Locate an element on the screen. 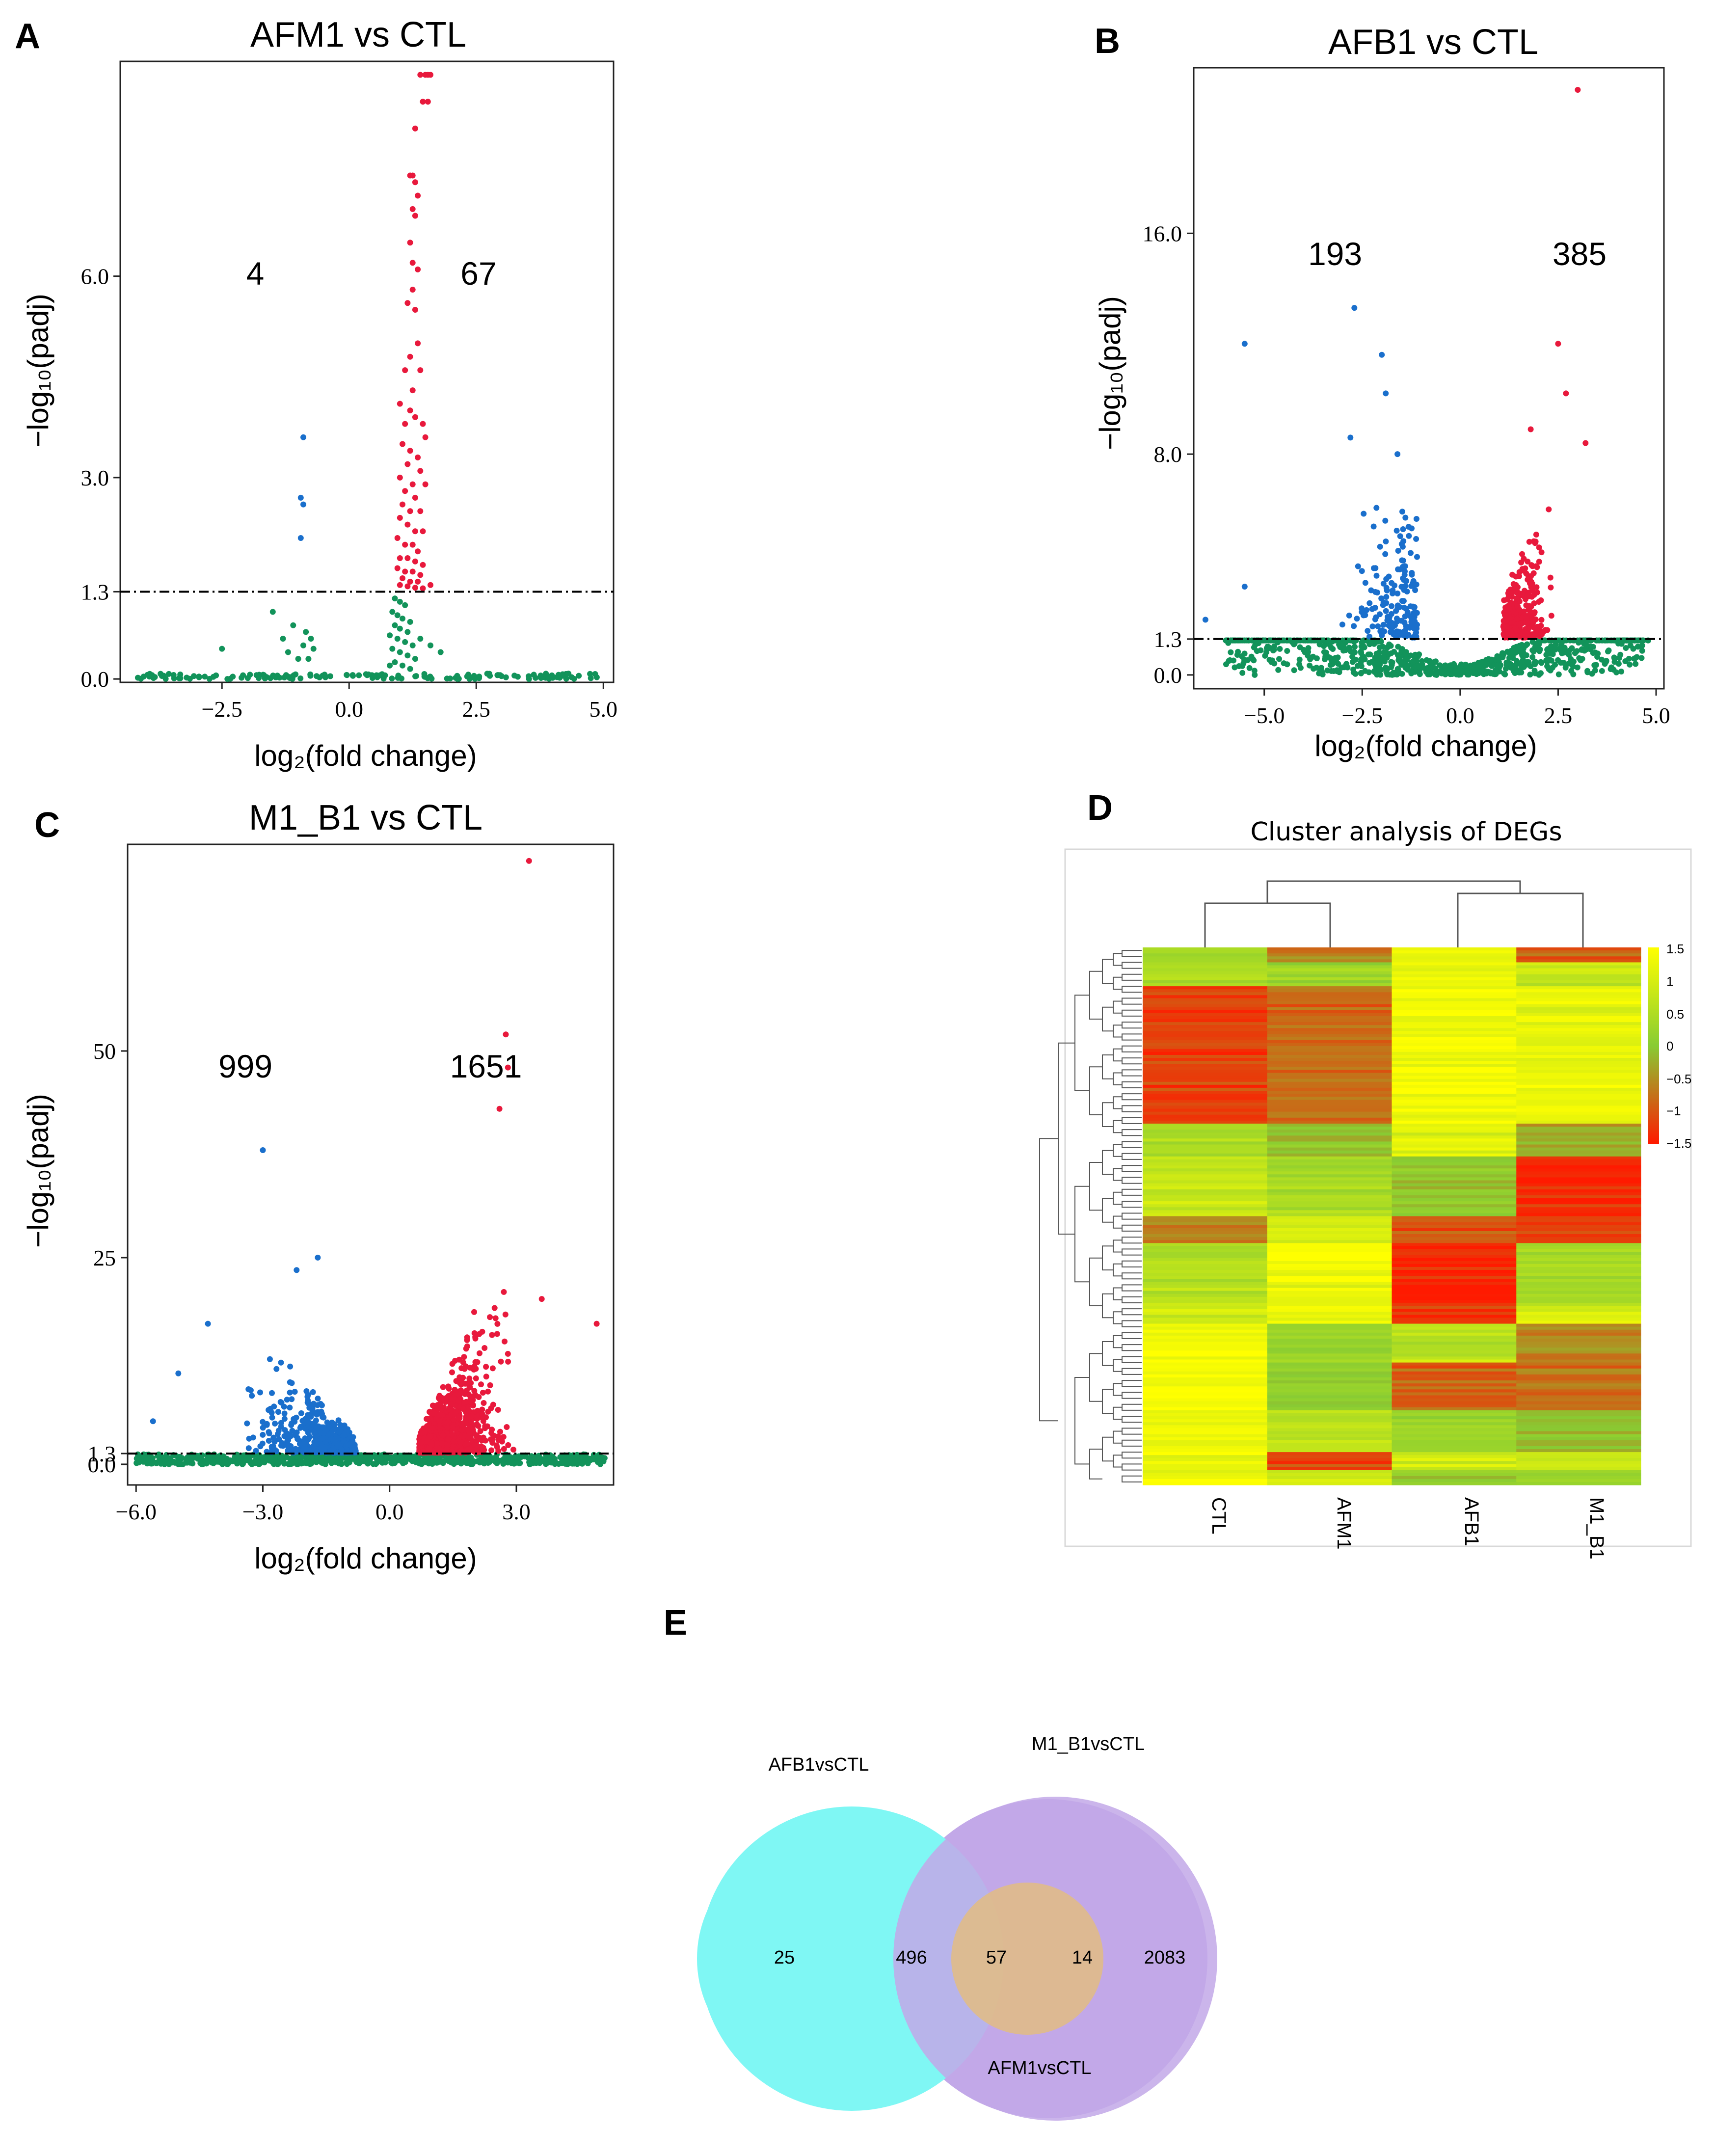 This screenshot has width=1714, height=2156. y-tick-label: 6.0 is located at coordinates (95, 276).